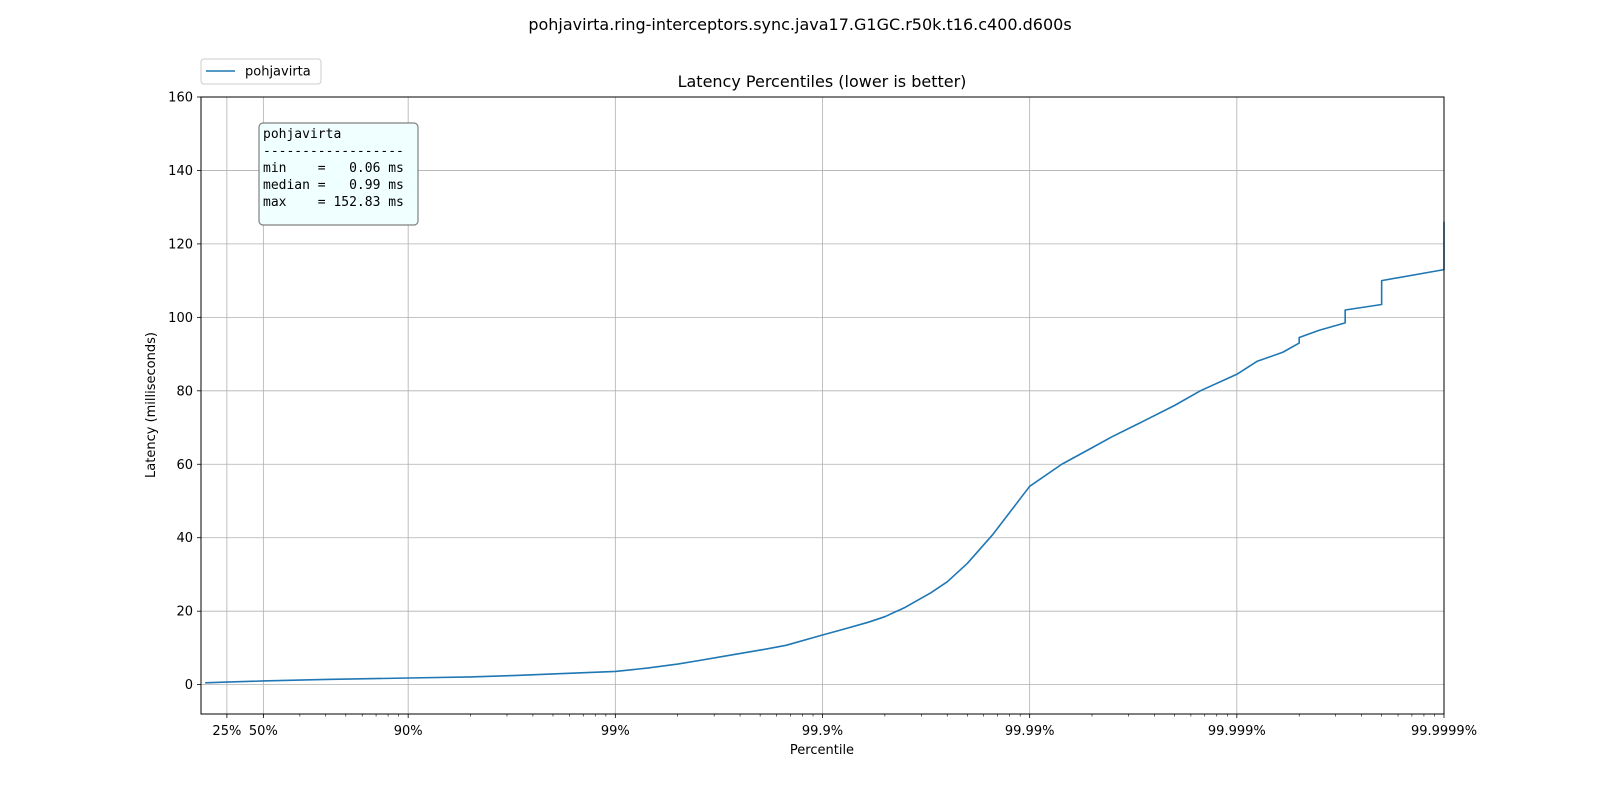 This screenshot has height=800, width=1600. What do you see at coordinates (184, 465) in the screenshot?
I see `y-tick-label-60: 60` at bounding box center [184, 465].